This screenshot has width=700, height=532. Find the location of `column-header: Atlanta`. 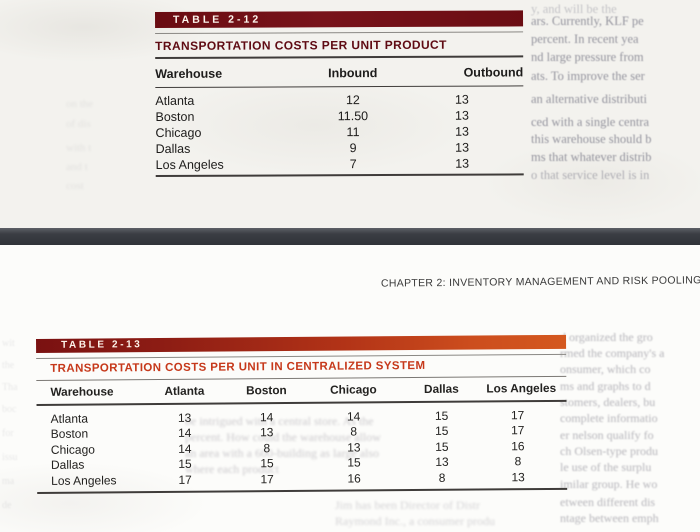

column-header: Atlanta is located at coordinates (184, 391).